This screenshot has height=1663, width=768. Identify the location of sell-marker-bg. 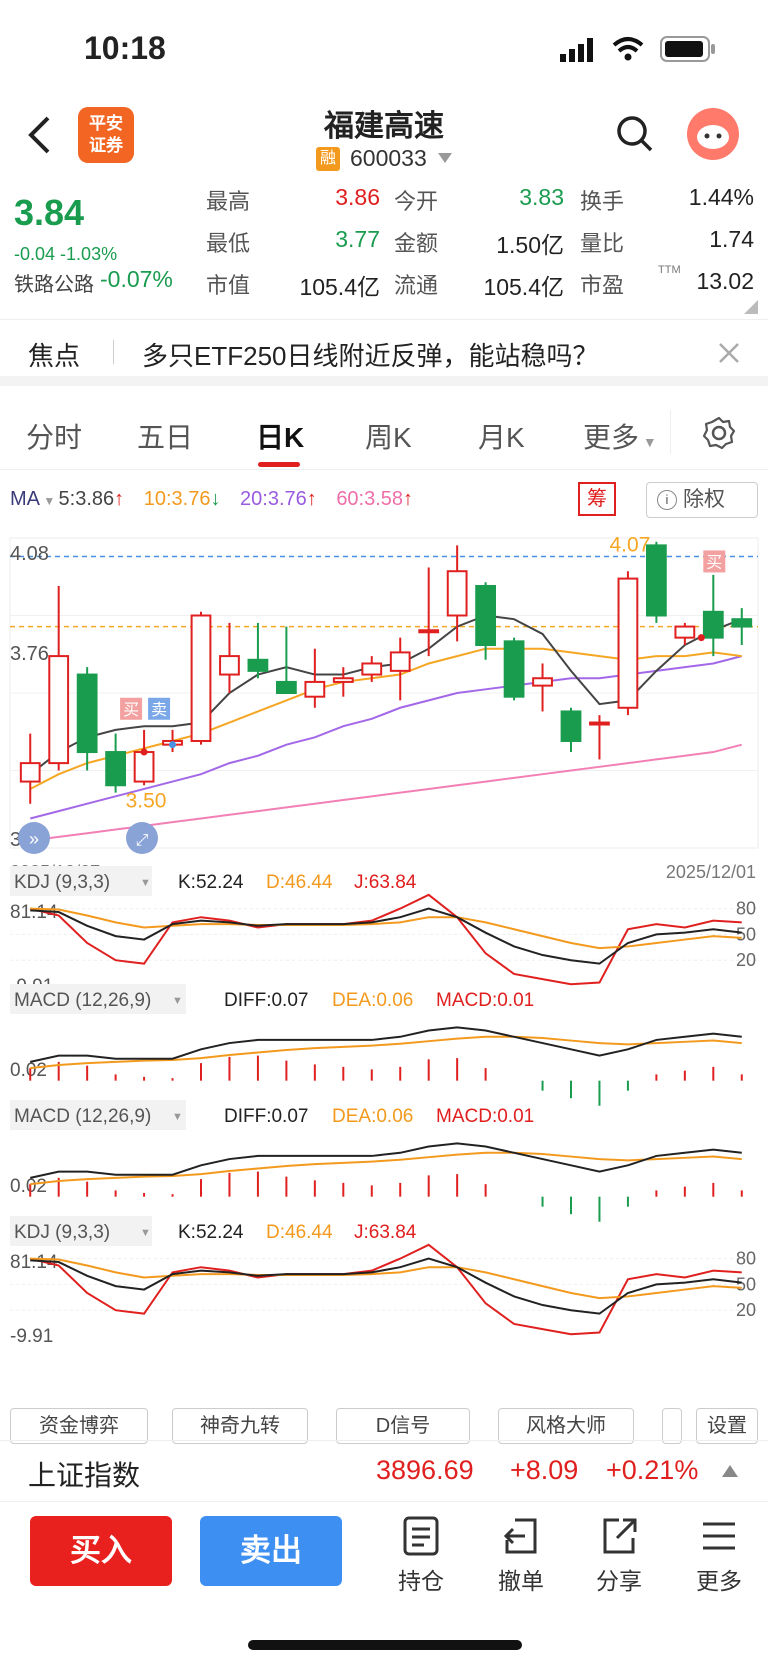
(159, 708).